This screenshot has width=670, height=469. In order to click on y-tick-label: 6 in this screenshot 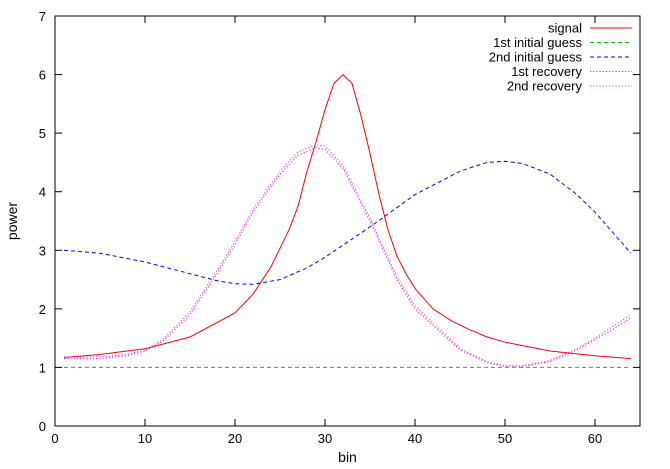, I will do `click(42, 75)`.